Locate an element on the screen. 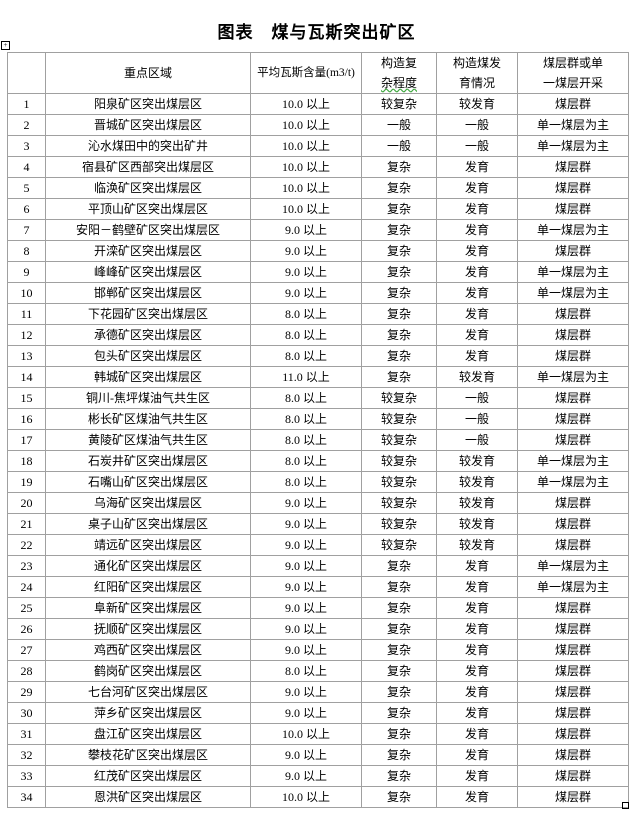  table-row: 24 红阳矿区突出煤层区 9.0 以上 复杂 发育 单一煤层为主 is located at coordinates (318, 587).